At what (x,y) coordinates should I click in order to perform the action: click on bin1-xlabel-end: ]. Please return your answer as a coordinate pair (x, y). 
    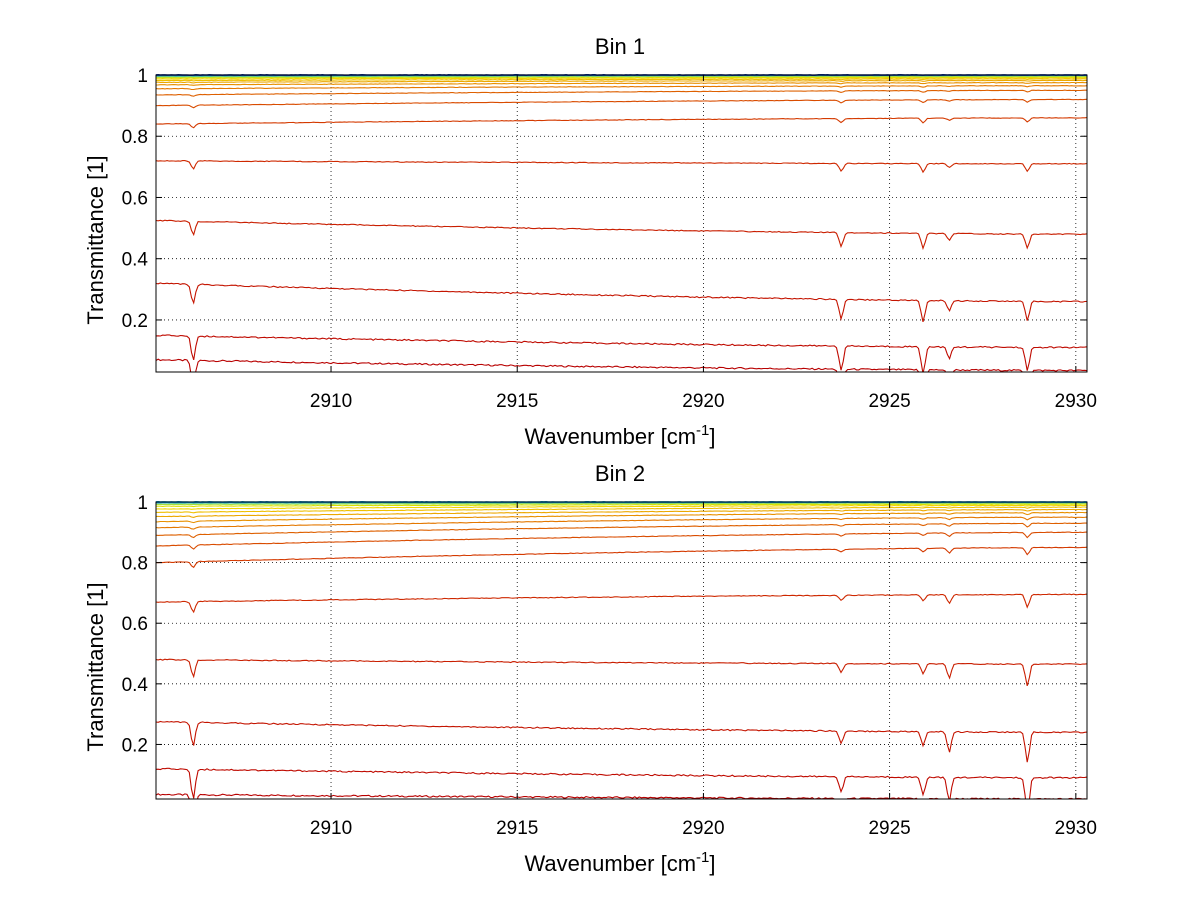
    Looking at the image, I should click on (712, 436).